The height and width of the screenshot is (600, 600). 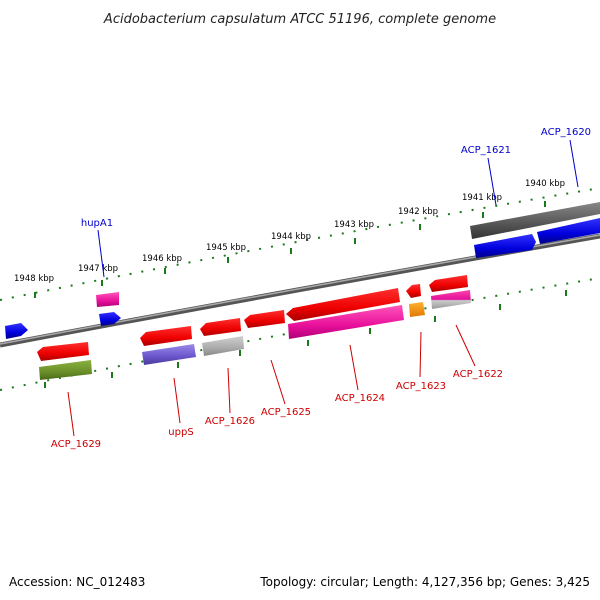 What do you see at coordinates (77, 582) in the screenshot?
I see `accession-text: Accession: NC_012483` at bounding box center [77, 582].